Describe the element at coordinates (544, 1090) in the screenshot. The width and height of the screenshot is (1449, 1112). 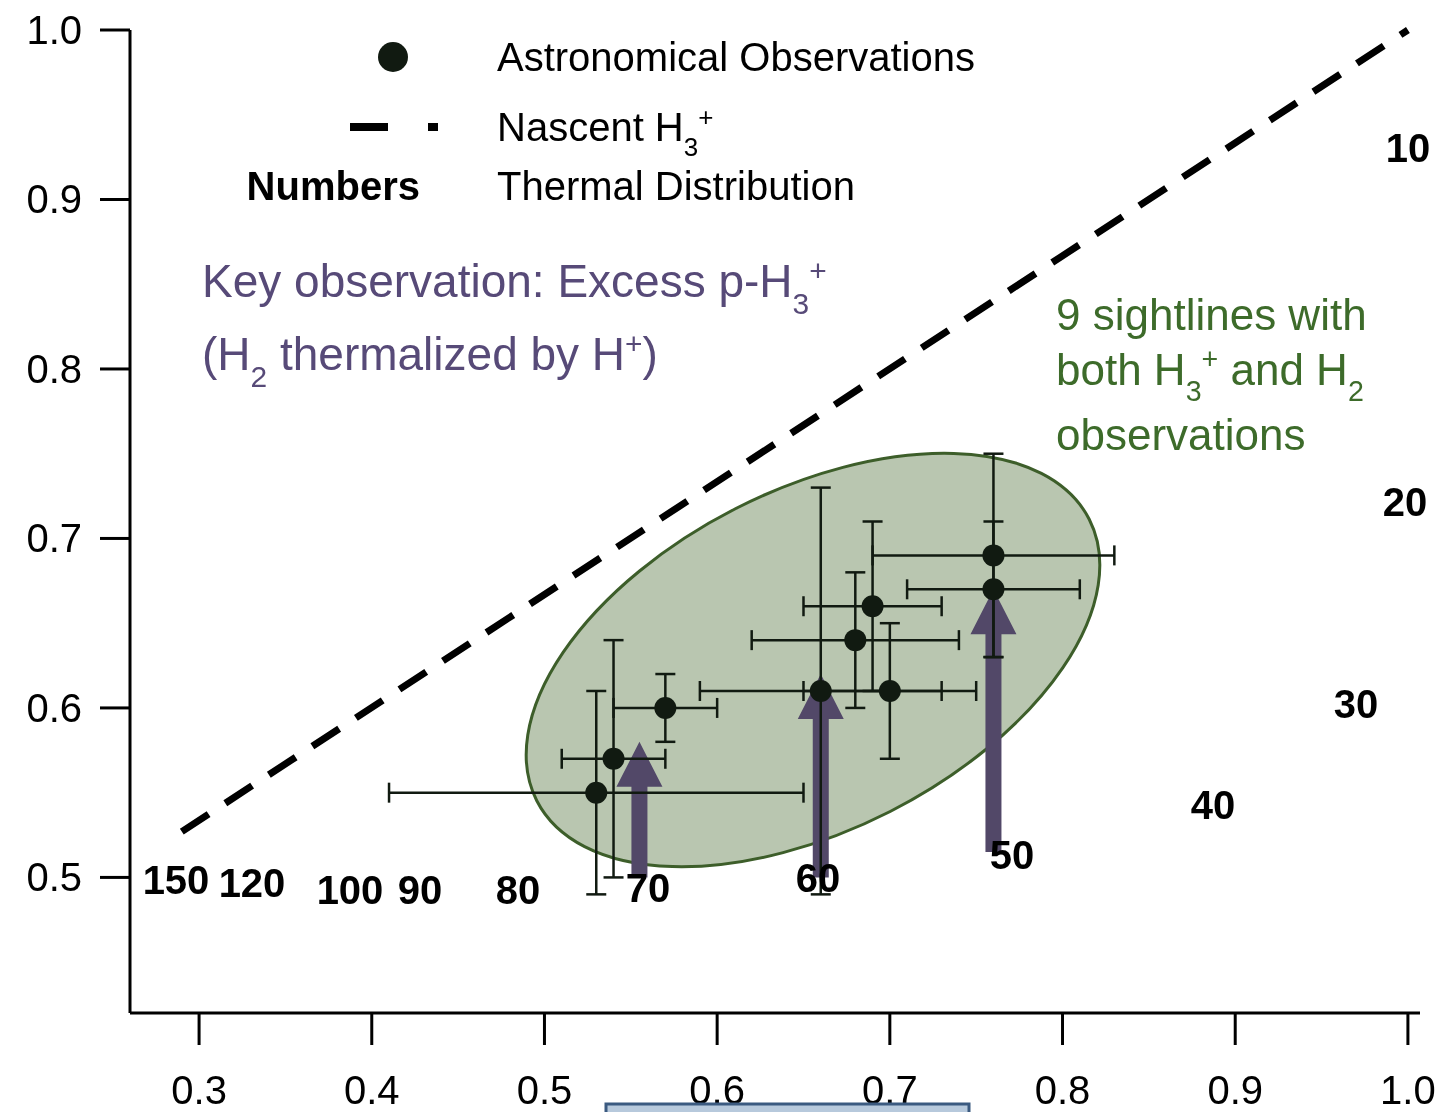
I see `x-tick-label: 0.5` at that location.